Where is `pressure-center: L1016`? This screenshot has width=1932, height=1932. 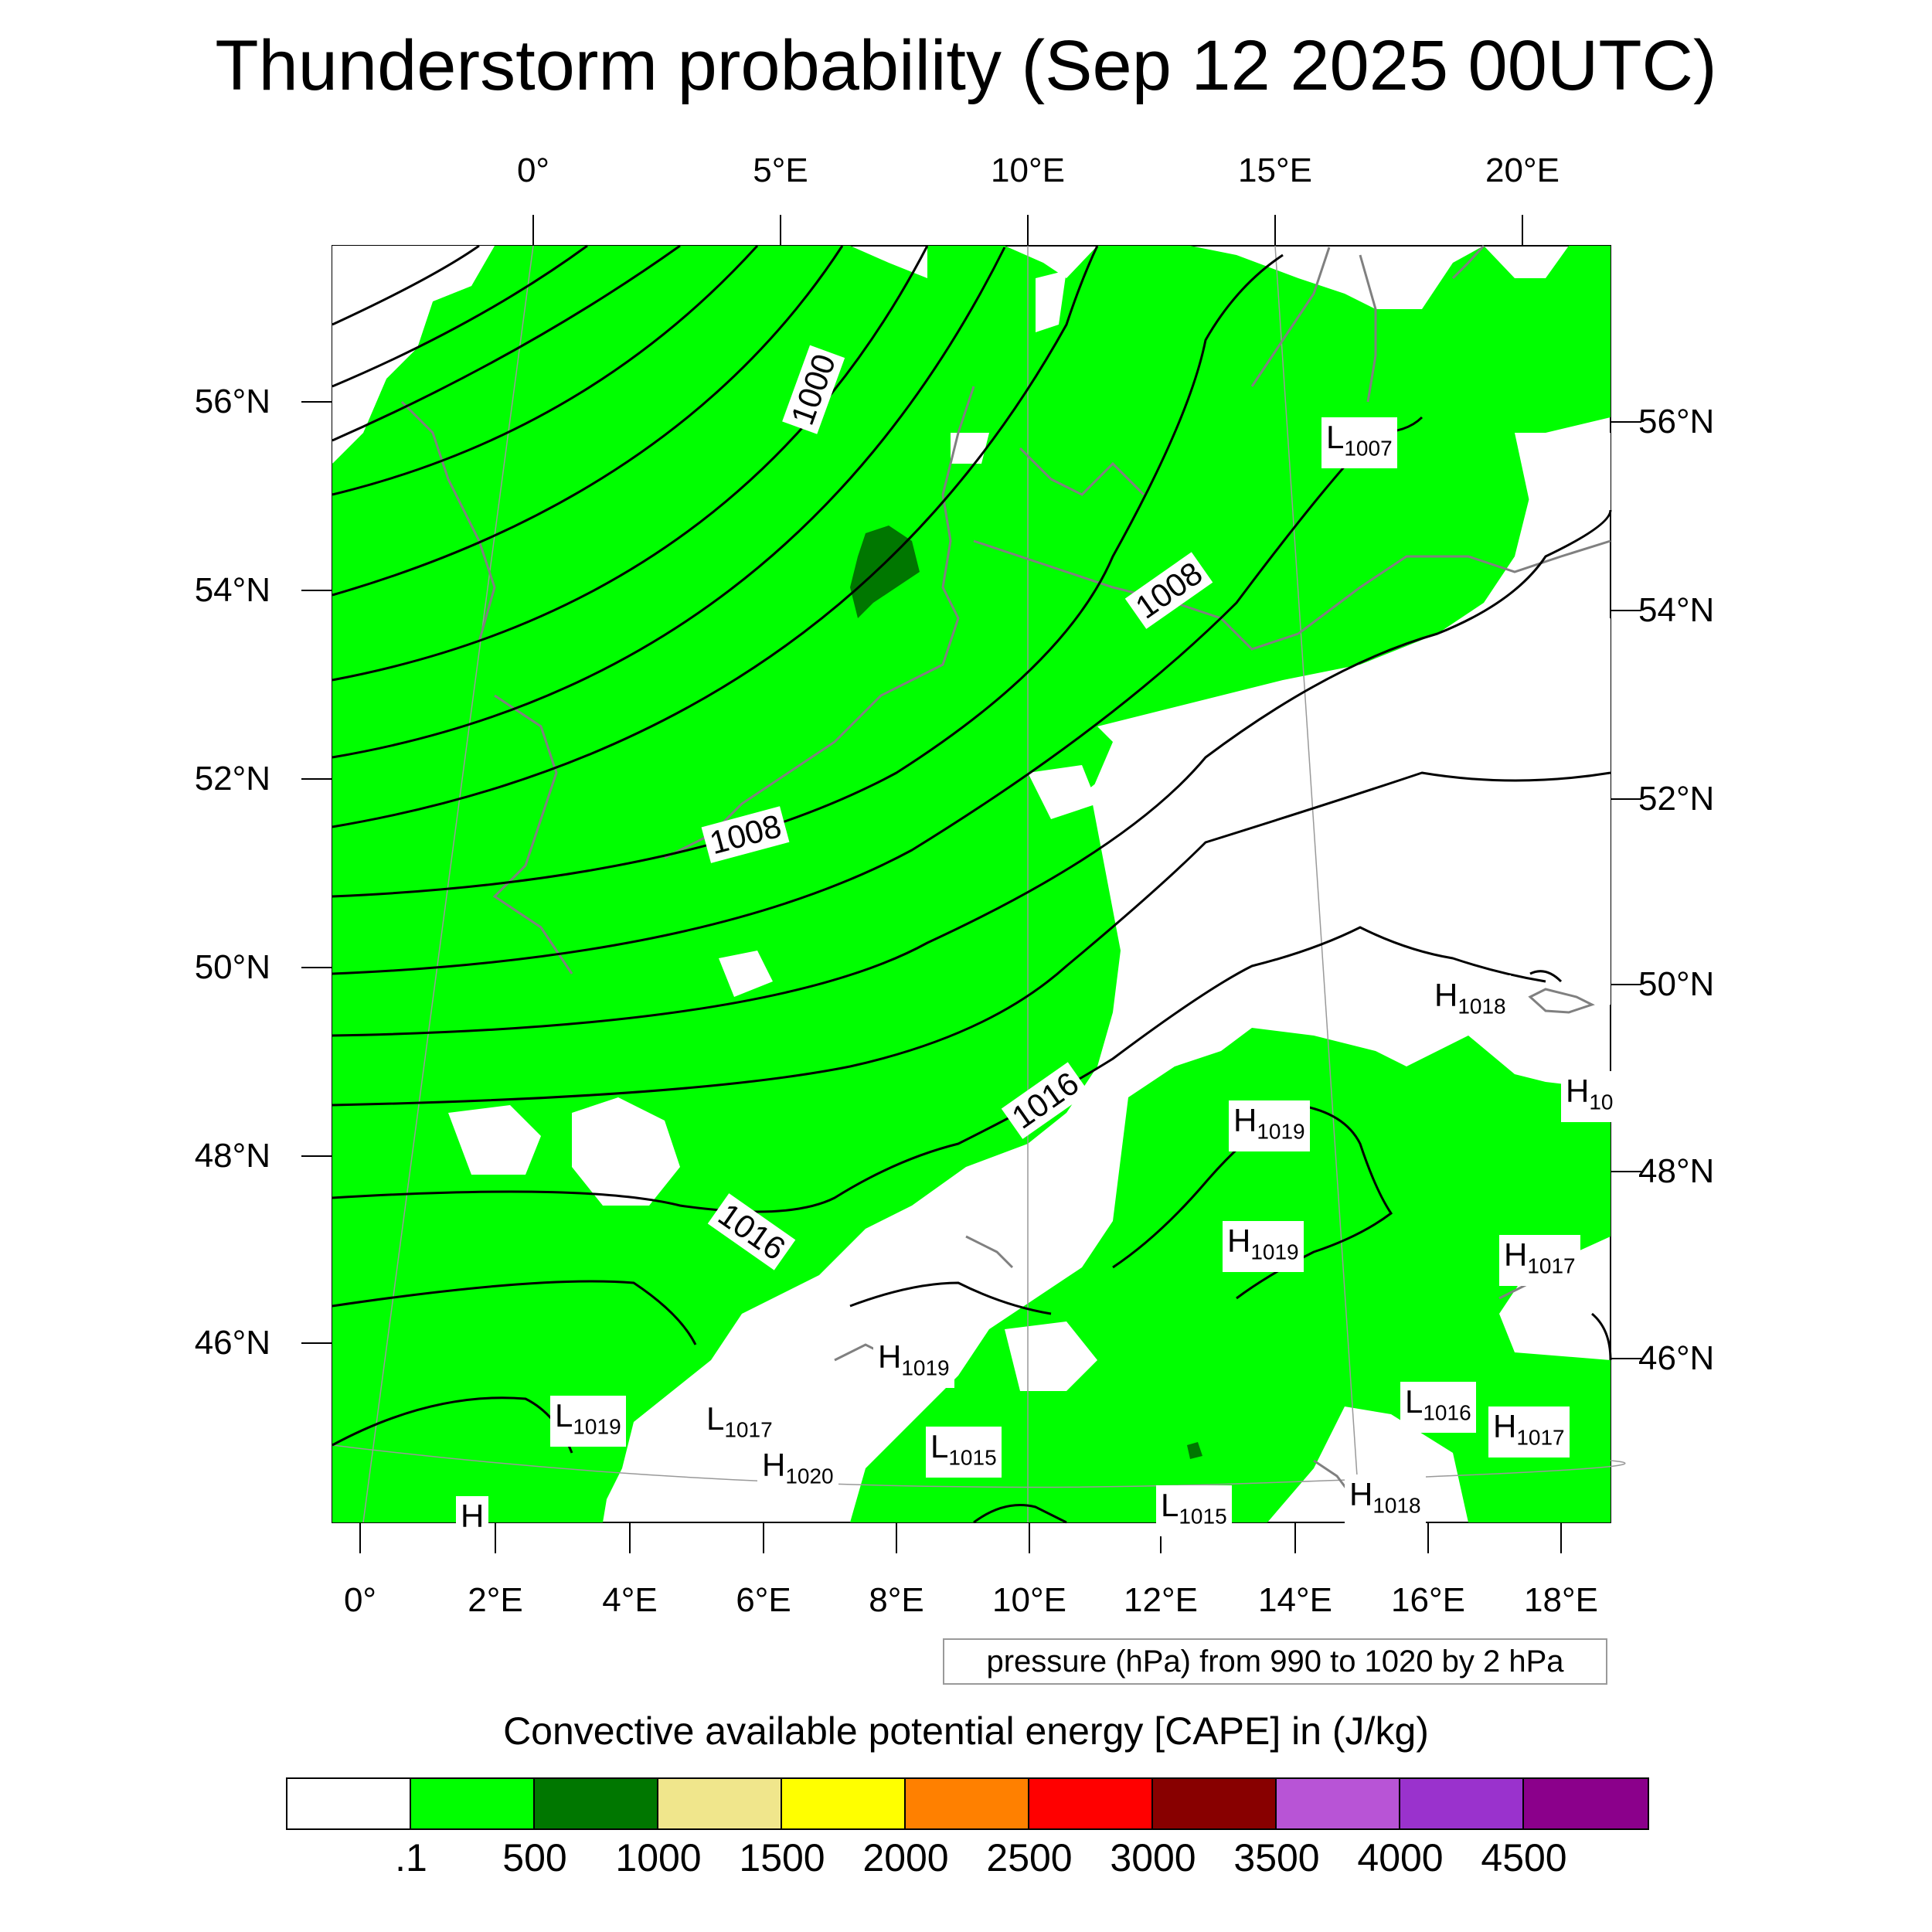 pressure-center: L1016 is located at coordinates (1438, 1408).